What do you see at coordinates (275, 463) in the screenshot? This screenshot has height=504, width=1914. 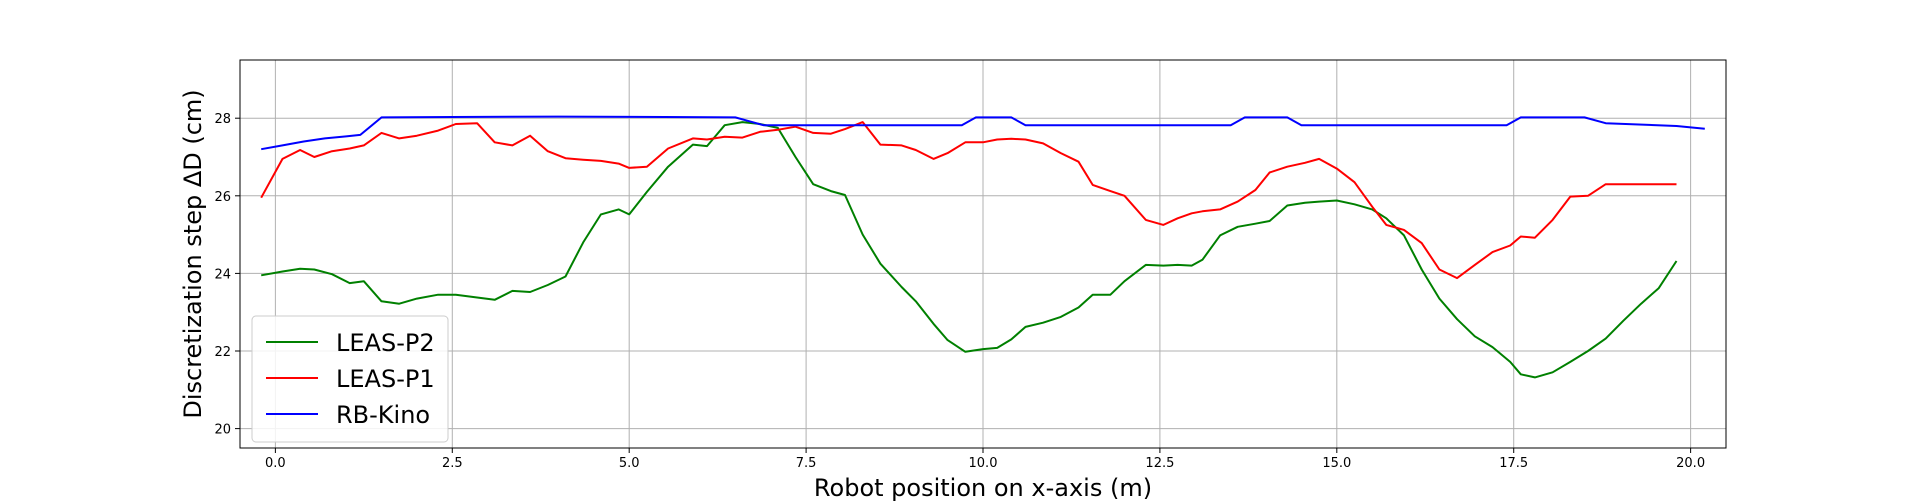 I see `x-tick-label: 0.0` at bounding box center [275, 463].